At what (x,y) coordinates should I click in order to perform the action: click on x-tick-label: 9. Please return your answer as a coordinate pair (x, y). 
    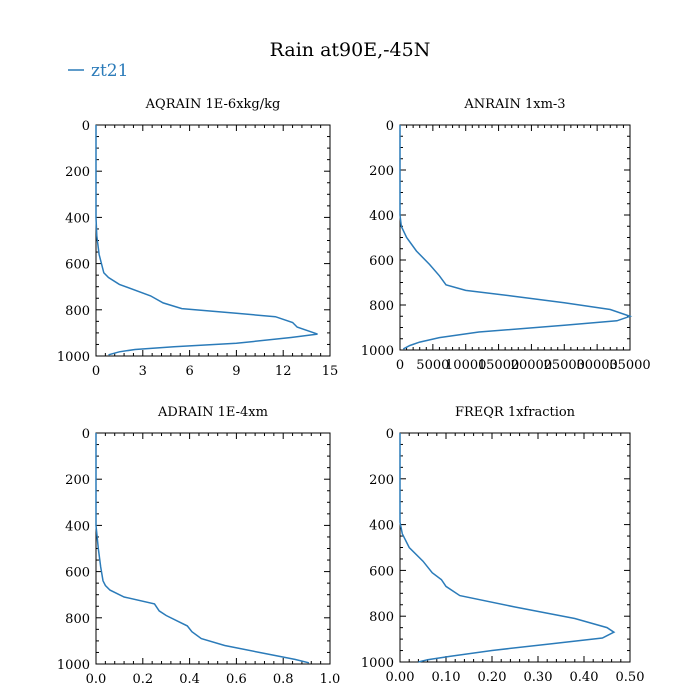
    Looking at the image, I should click on (236, 371).